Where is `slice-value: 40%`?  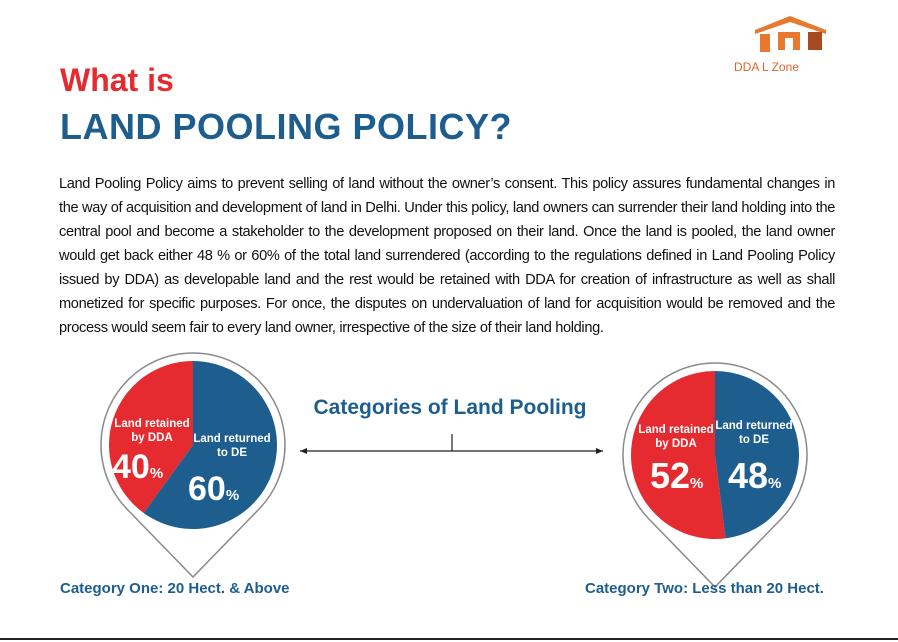
slice-value: 40% is located at coordinates (137, 467).